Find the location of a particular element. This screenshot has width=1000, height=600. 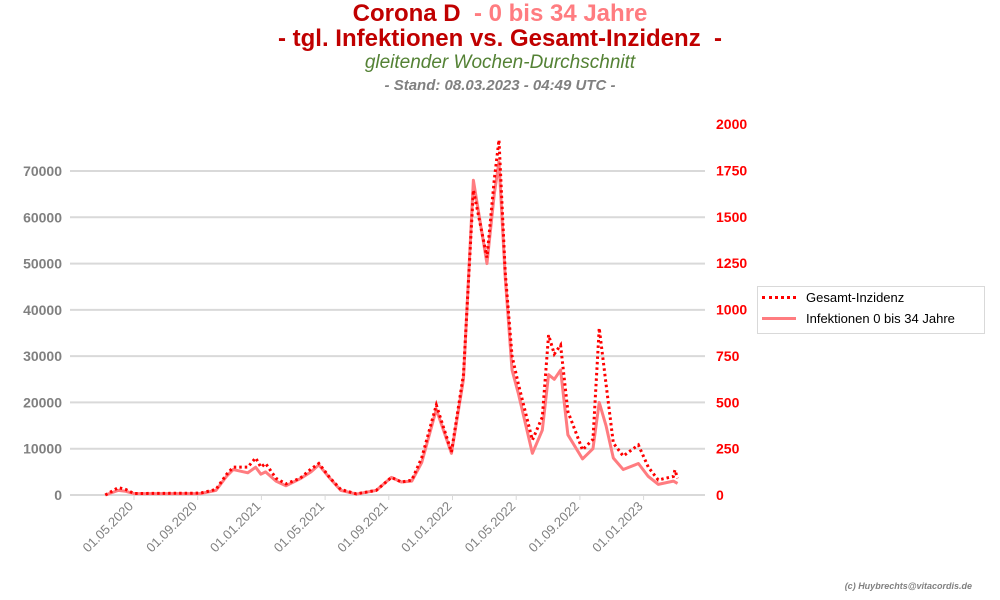

x-tick-label: 01.05.2020 is located at coordinates (107, 527).